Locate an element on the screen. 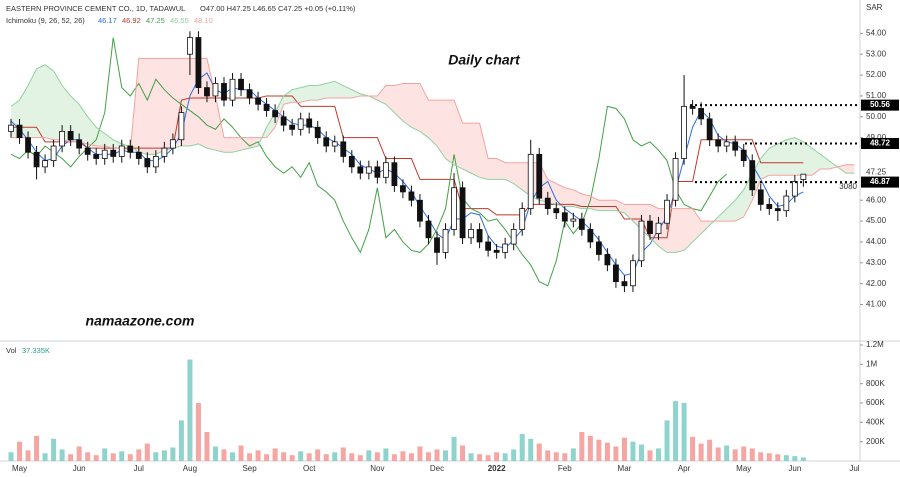 This screenshot has height=477, width=900. volume-tick-label: 200K is located at coordinates (875, 441).